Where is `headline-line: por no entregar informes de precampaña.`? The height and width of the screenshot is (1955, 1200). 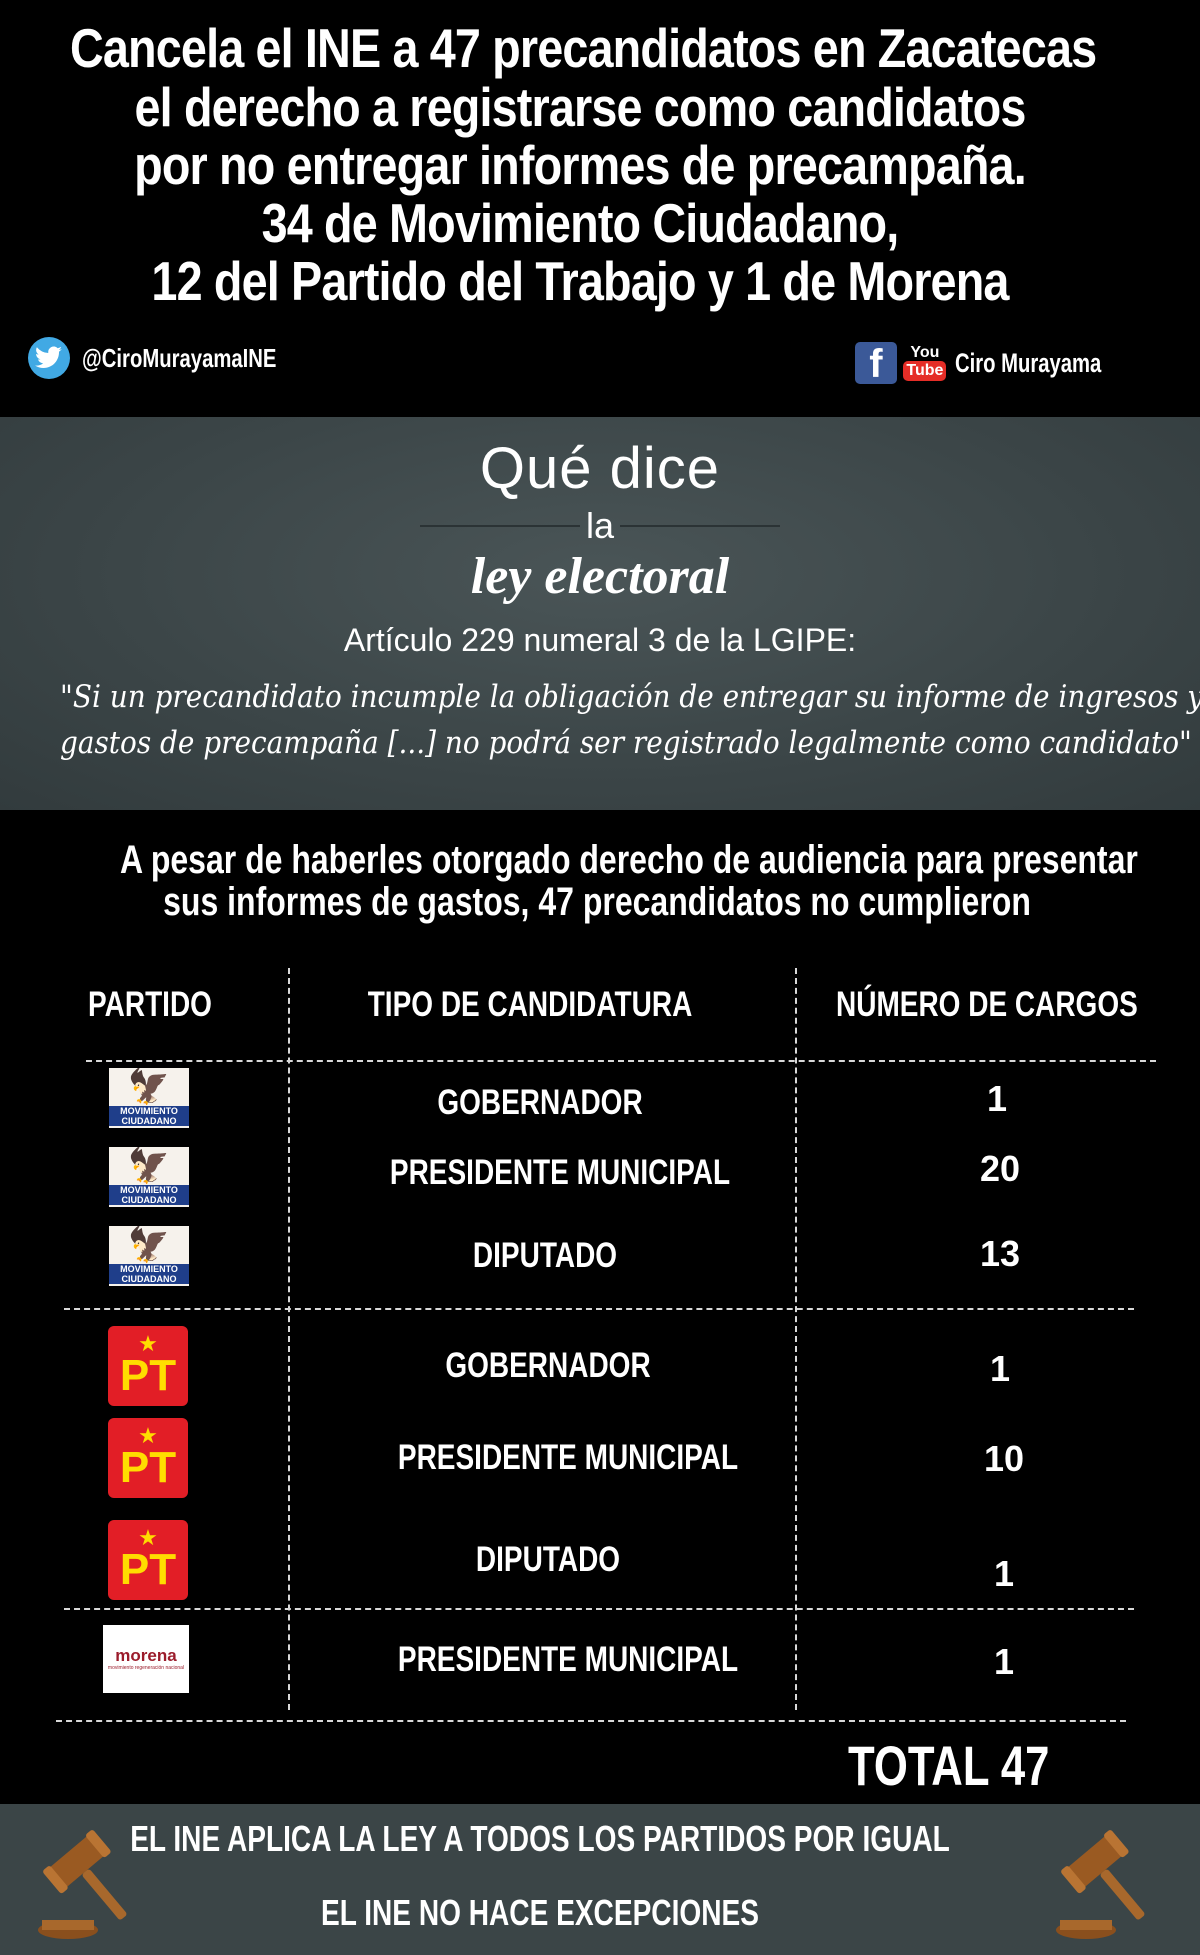 headline-line: por no entregar informes de precampaña. is located at coordinates (580, 165).